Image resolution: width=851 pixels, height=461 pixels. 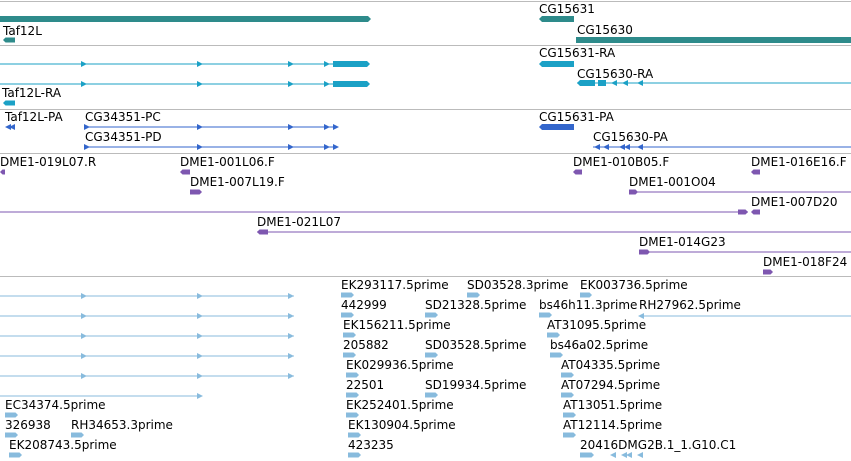 What do you see at coordinates (588, 305) in the screenshot?
I see `est-label: bs46h11.3prime` at bounding box center [588, 305].